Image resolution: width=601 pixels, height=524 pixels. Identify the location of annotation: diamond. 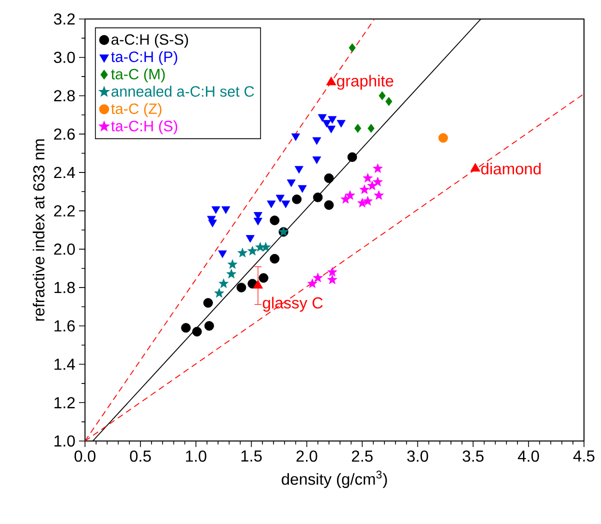
(511, 168).